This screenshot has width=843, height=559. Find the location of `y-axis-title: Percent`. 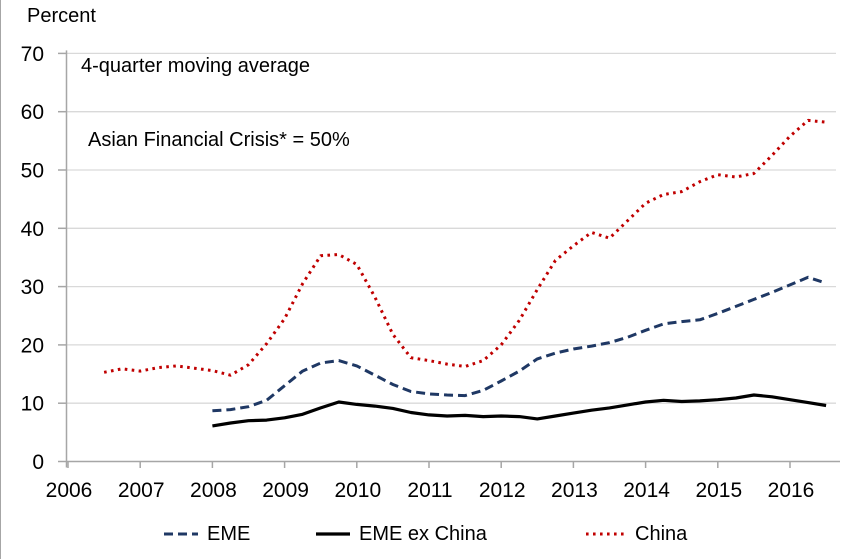

y-axis-title: Percent is located at coordinates (61, 16).